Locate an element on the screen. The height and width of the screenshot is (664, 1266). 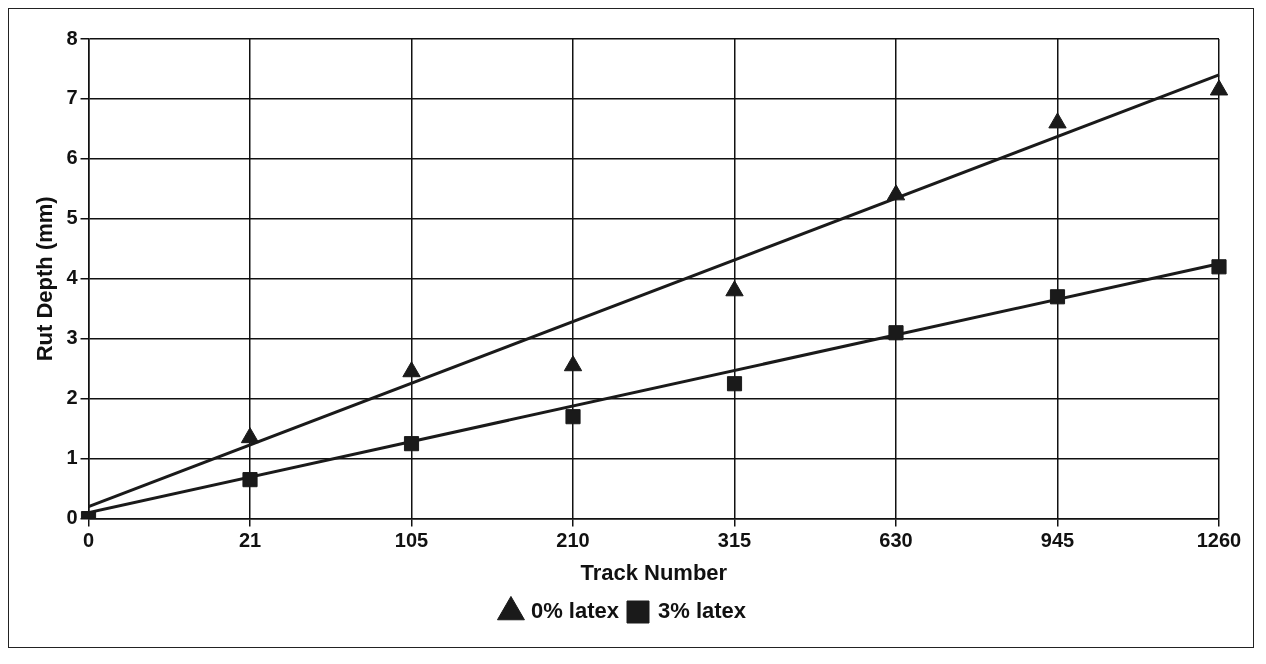
y-axis-title: Rut Depth (mm) is located at coordinates (45, 279).